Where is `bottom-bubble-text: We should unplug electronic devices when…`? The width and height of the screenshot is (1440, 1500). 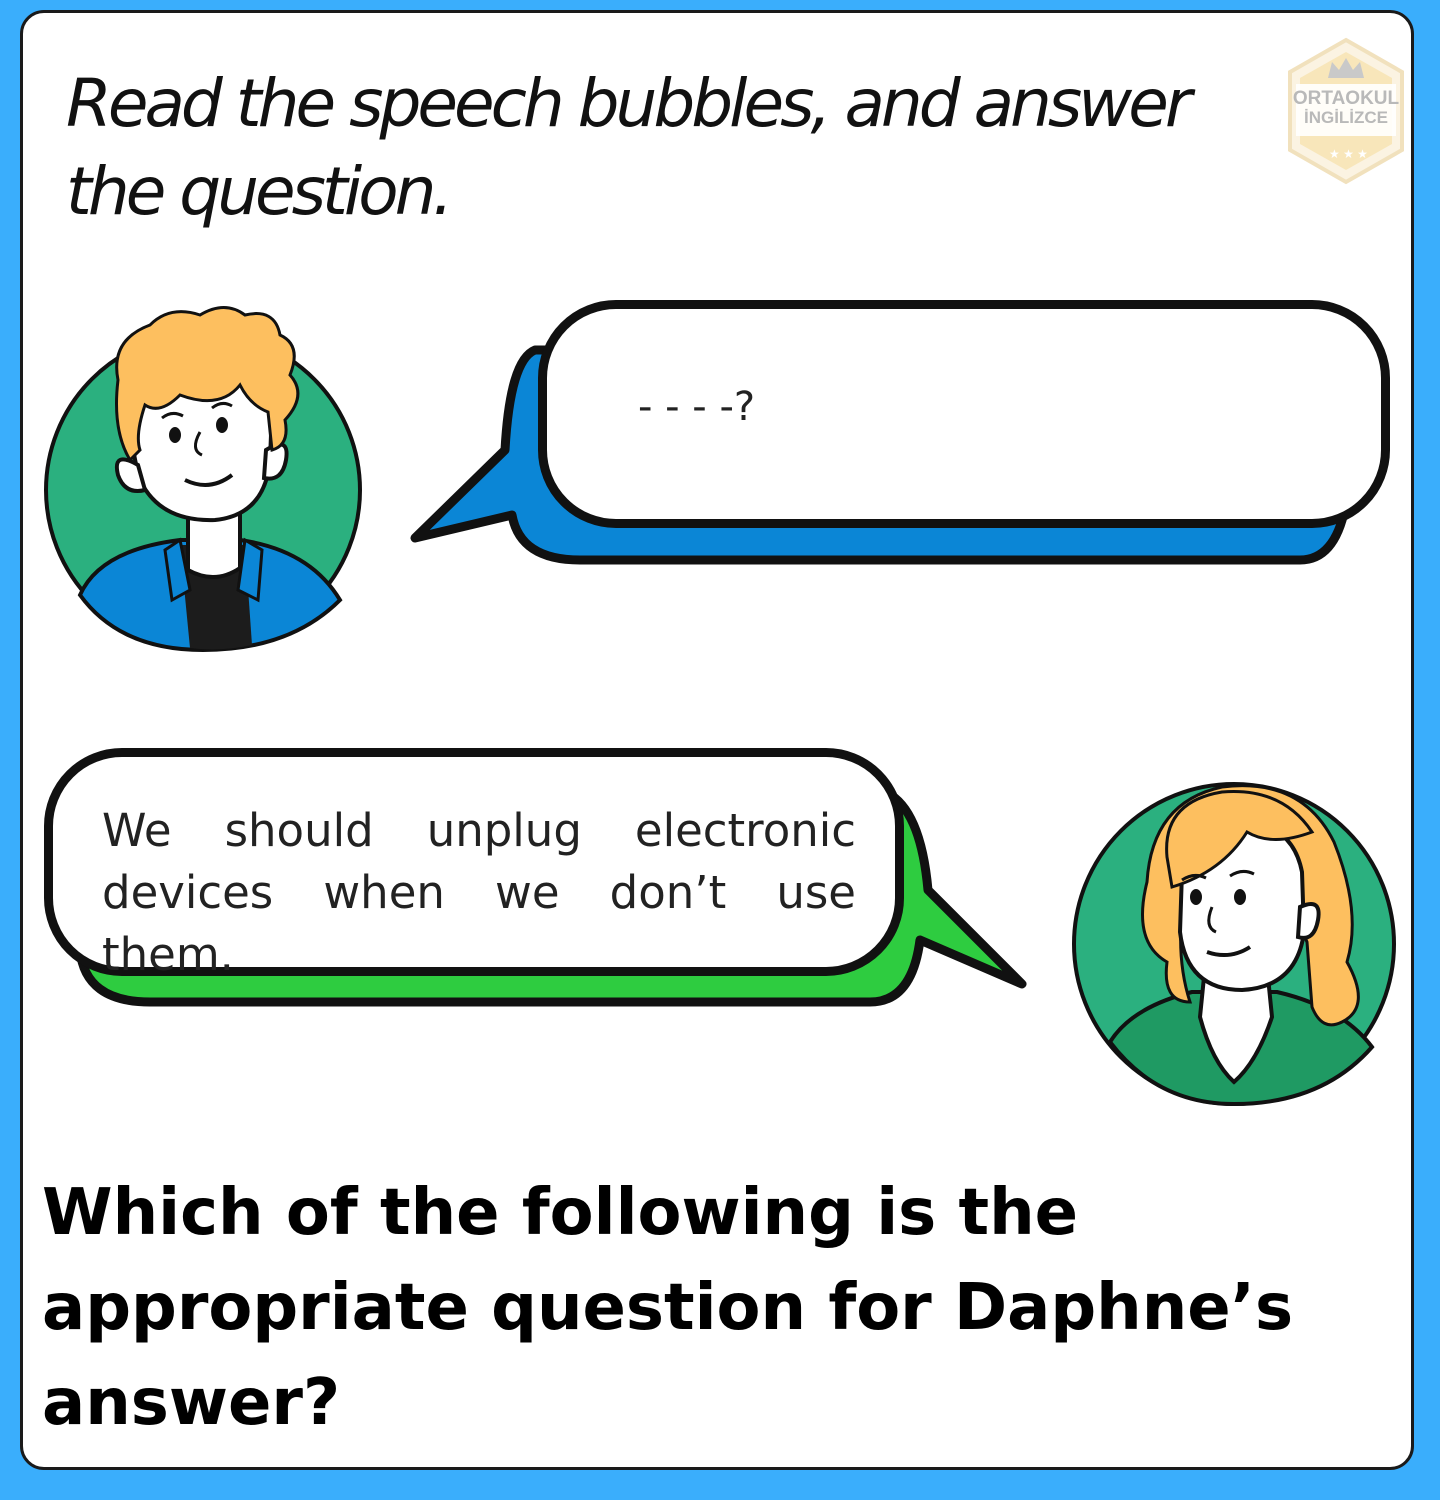
bottom-bubble-text: We should unplug electronic devices when… is located at coordinates (479, 892).